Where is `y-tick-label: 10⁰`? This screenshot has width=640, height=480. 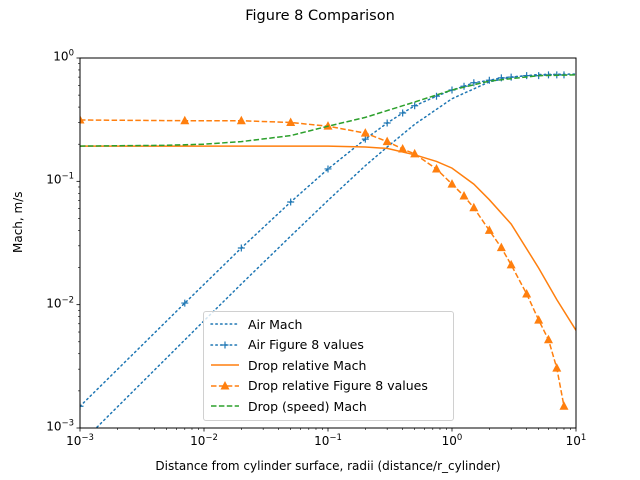
y-tick-label: 10⁰ is located at coordinates (63, 56).